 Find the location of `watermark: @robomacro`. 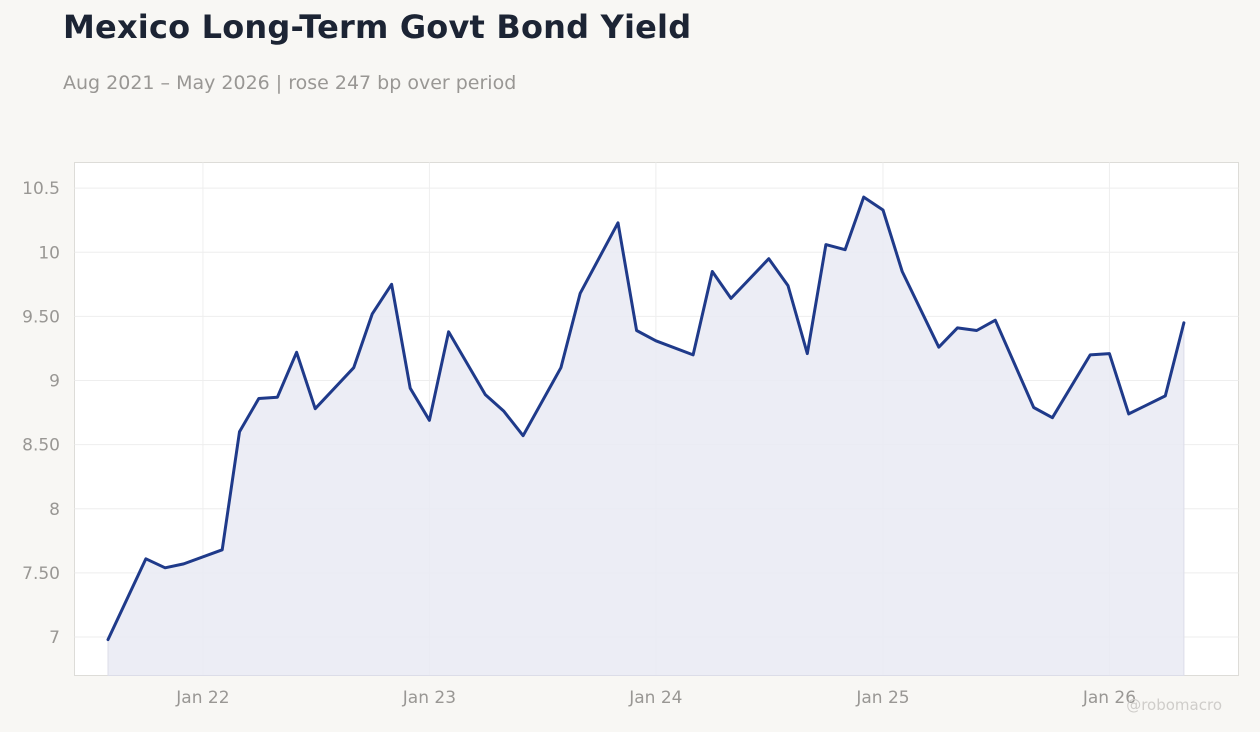

watermark: @robomacro is located at coordinates (1174, 705).